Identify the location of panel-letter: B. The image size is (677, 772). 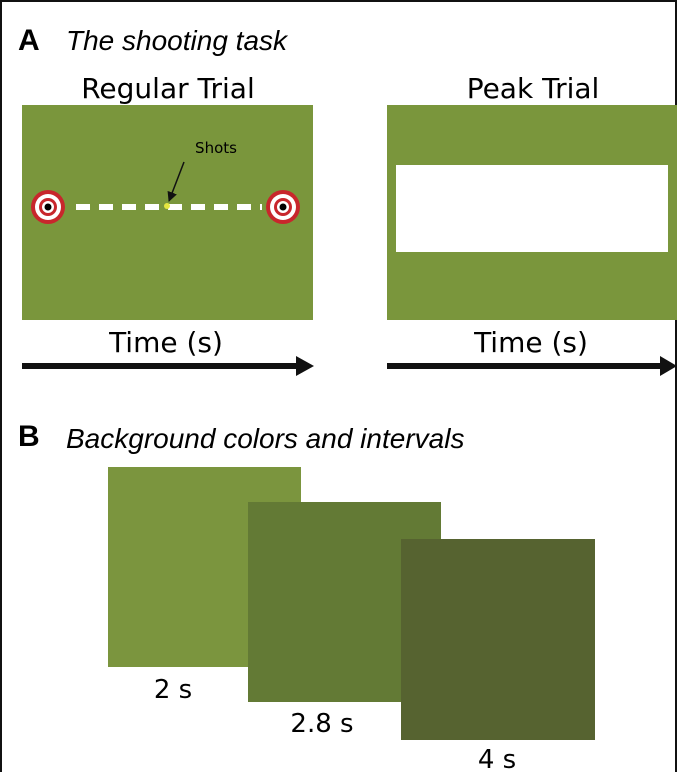
(29, 436).